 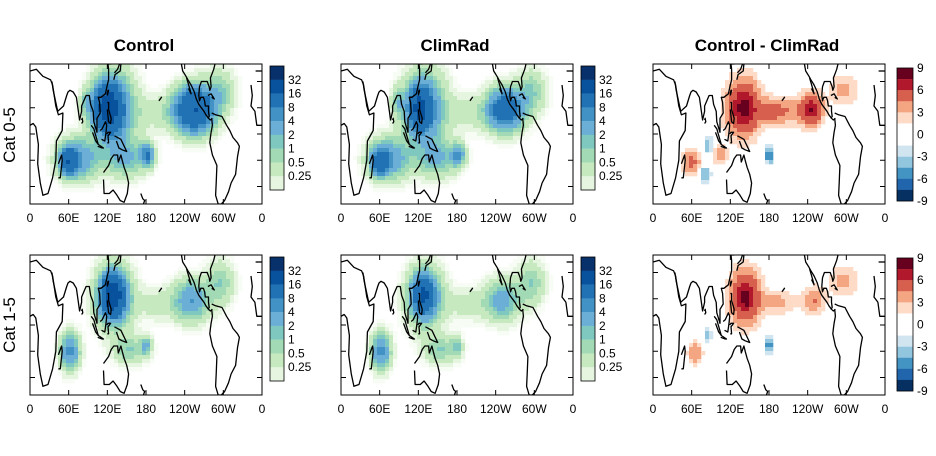 What do you see at coordinates (300, 176) in the screenshot?
I see `colorbar-label: 0.25` at bounding box center [300, 176].